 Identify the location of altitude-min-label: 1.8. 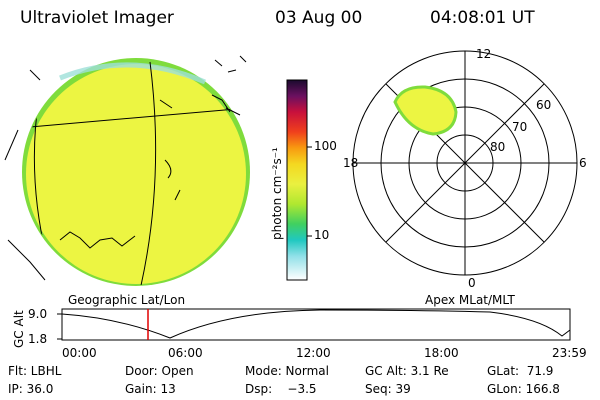
(38, 339).